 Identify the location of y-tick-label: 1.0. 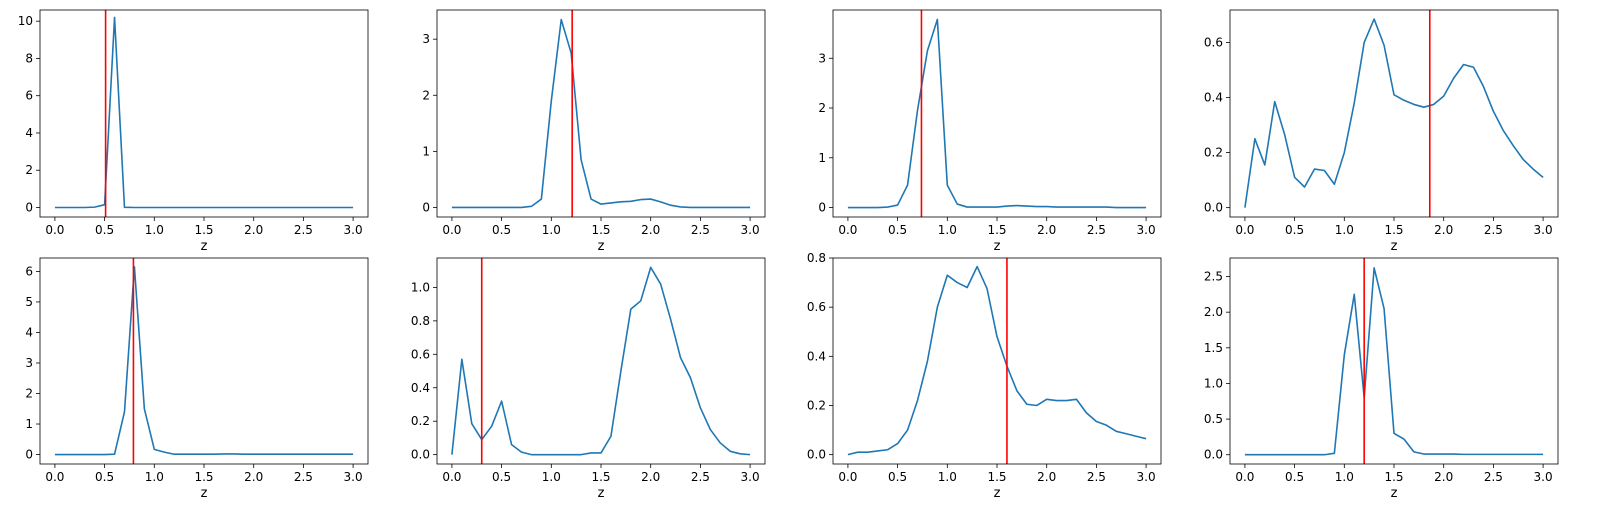
(1213, 383).